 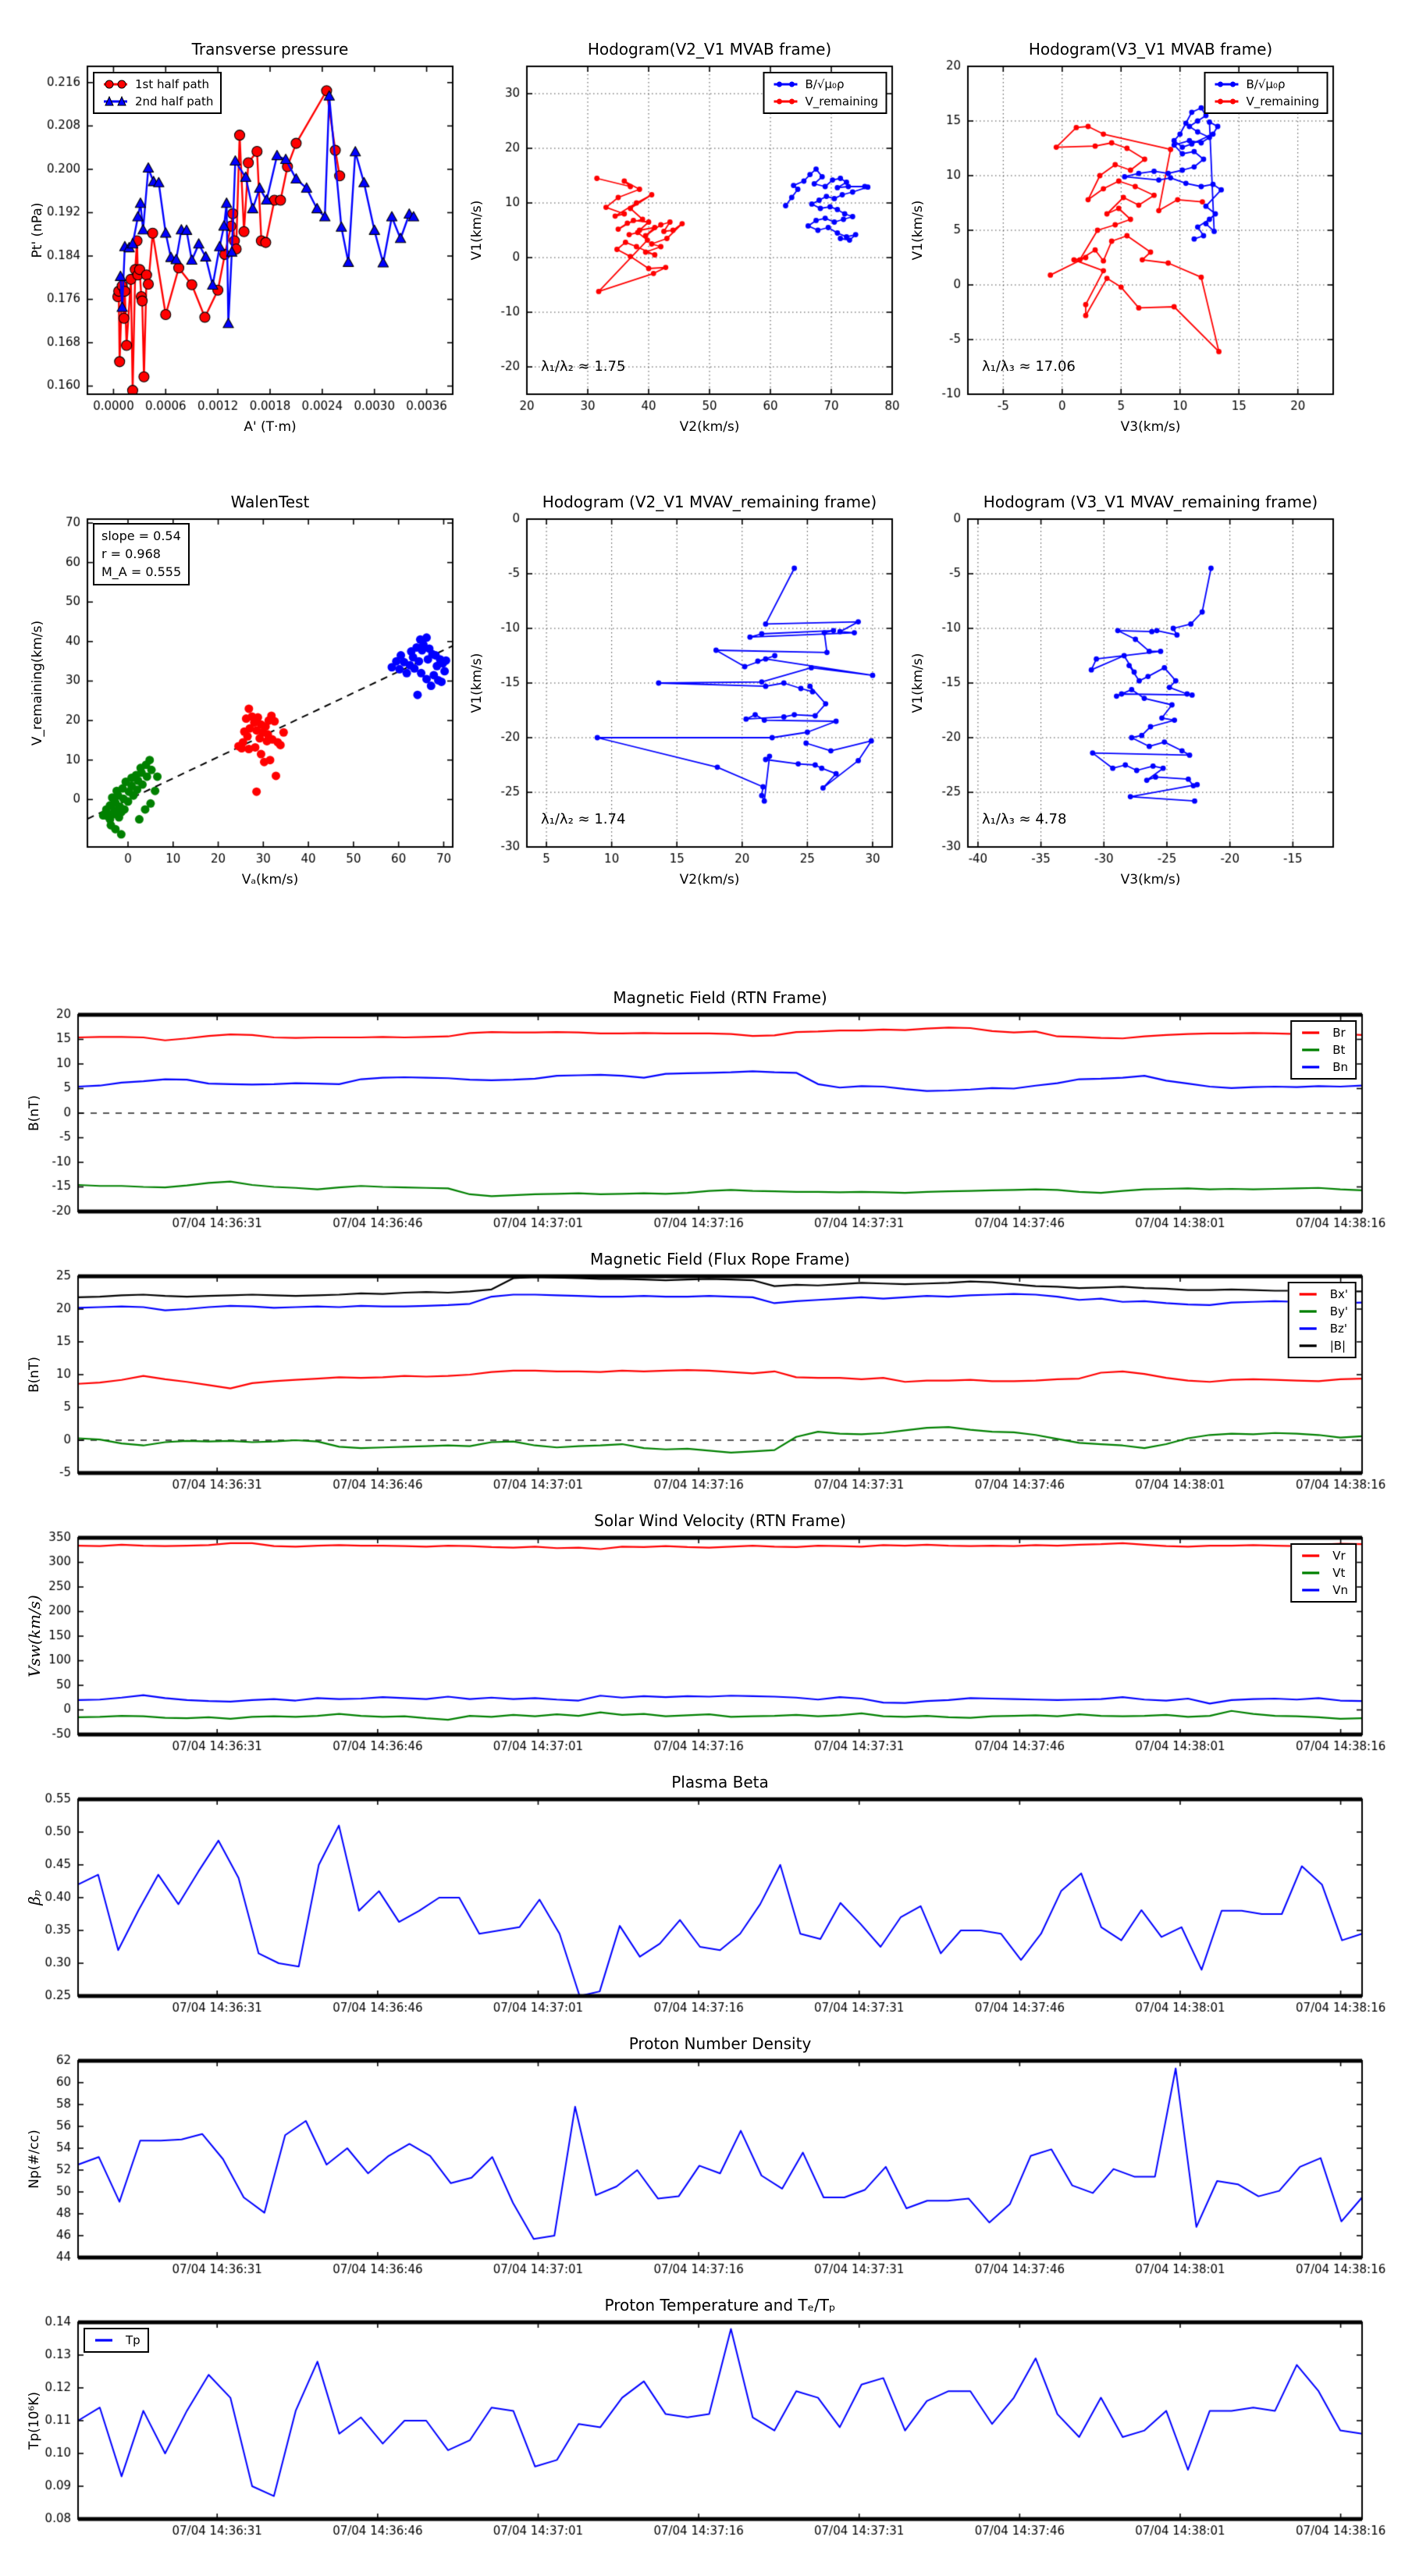 I want to click on legend-hodogram-mvab-v3v1: B/√μ₀ρ V_remaining, so click(x=1266, y=93).